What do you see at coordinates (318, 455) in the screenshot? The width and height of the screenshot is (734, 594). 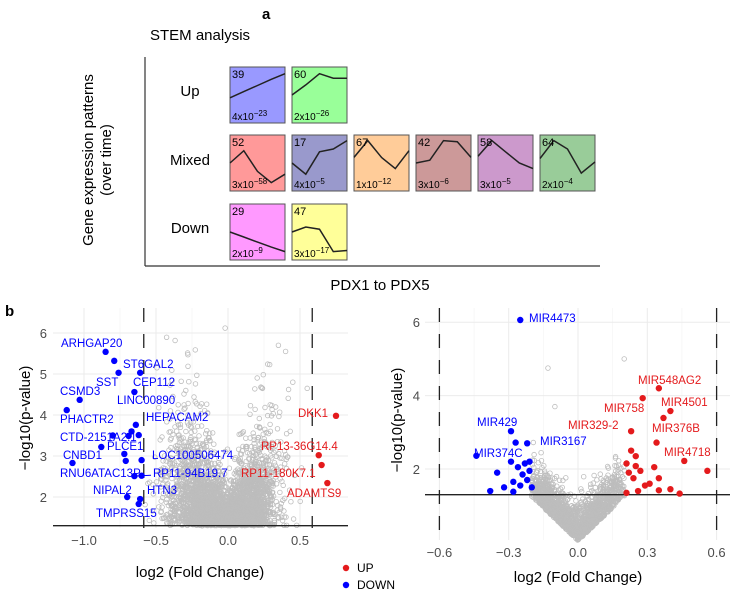 I see `up-point` at bounding box center [318, 455].